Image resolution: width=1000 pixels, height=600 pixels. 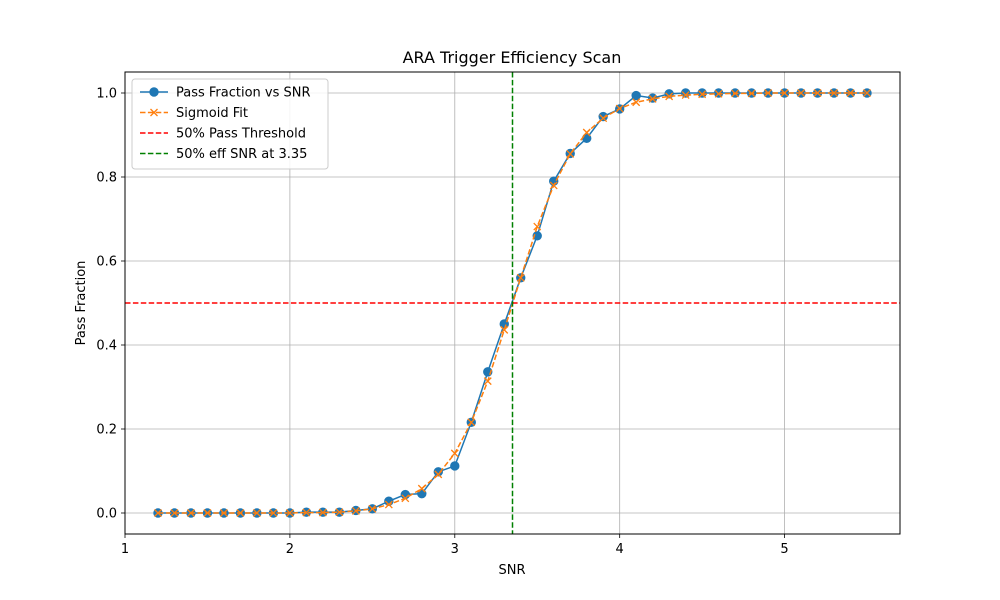 I want to click on x-tick-label: 5, so click(x=784, y=549).